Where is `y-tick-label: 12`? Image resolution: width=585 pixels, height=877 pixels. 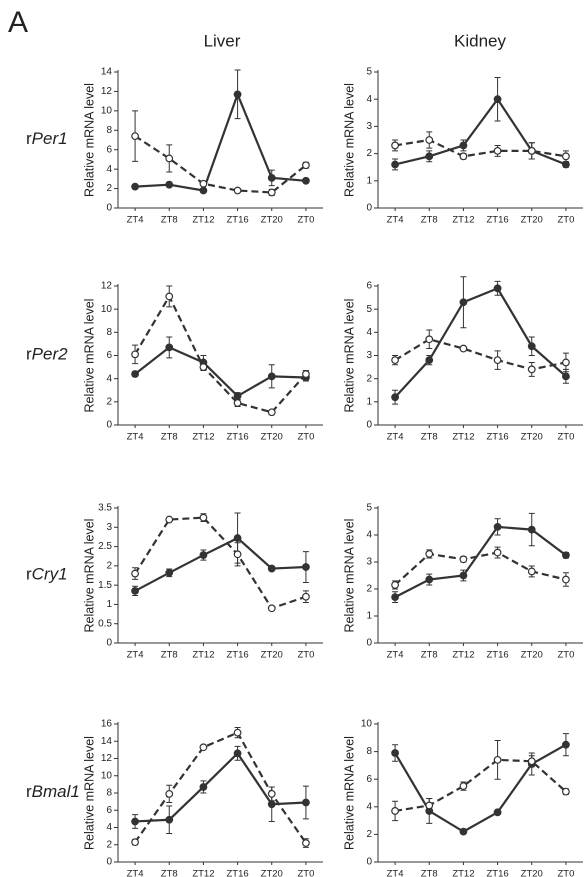
y-tick-label: 12 is located at coordinates (107, 286).